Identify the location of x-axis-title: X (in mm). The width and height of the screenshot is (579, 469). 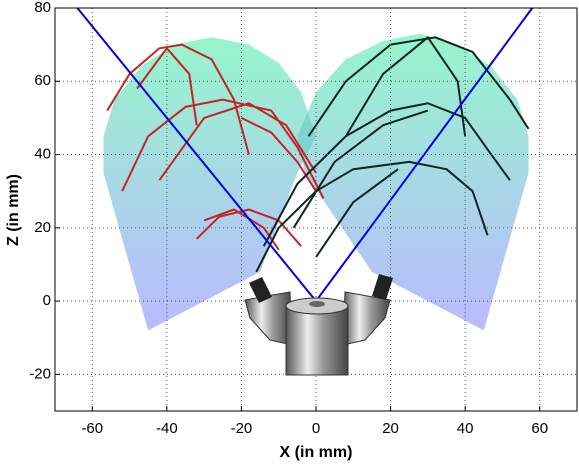
(316, 452).